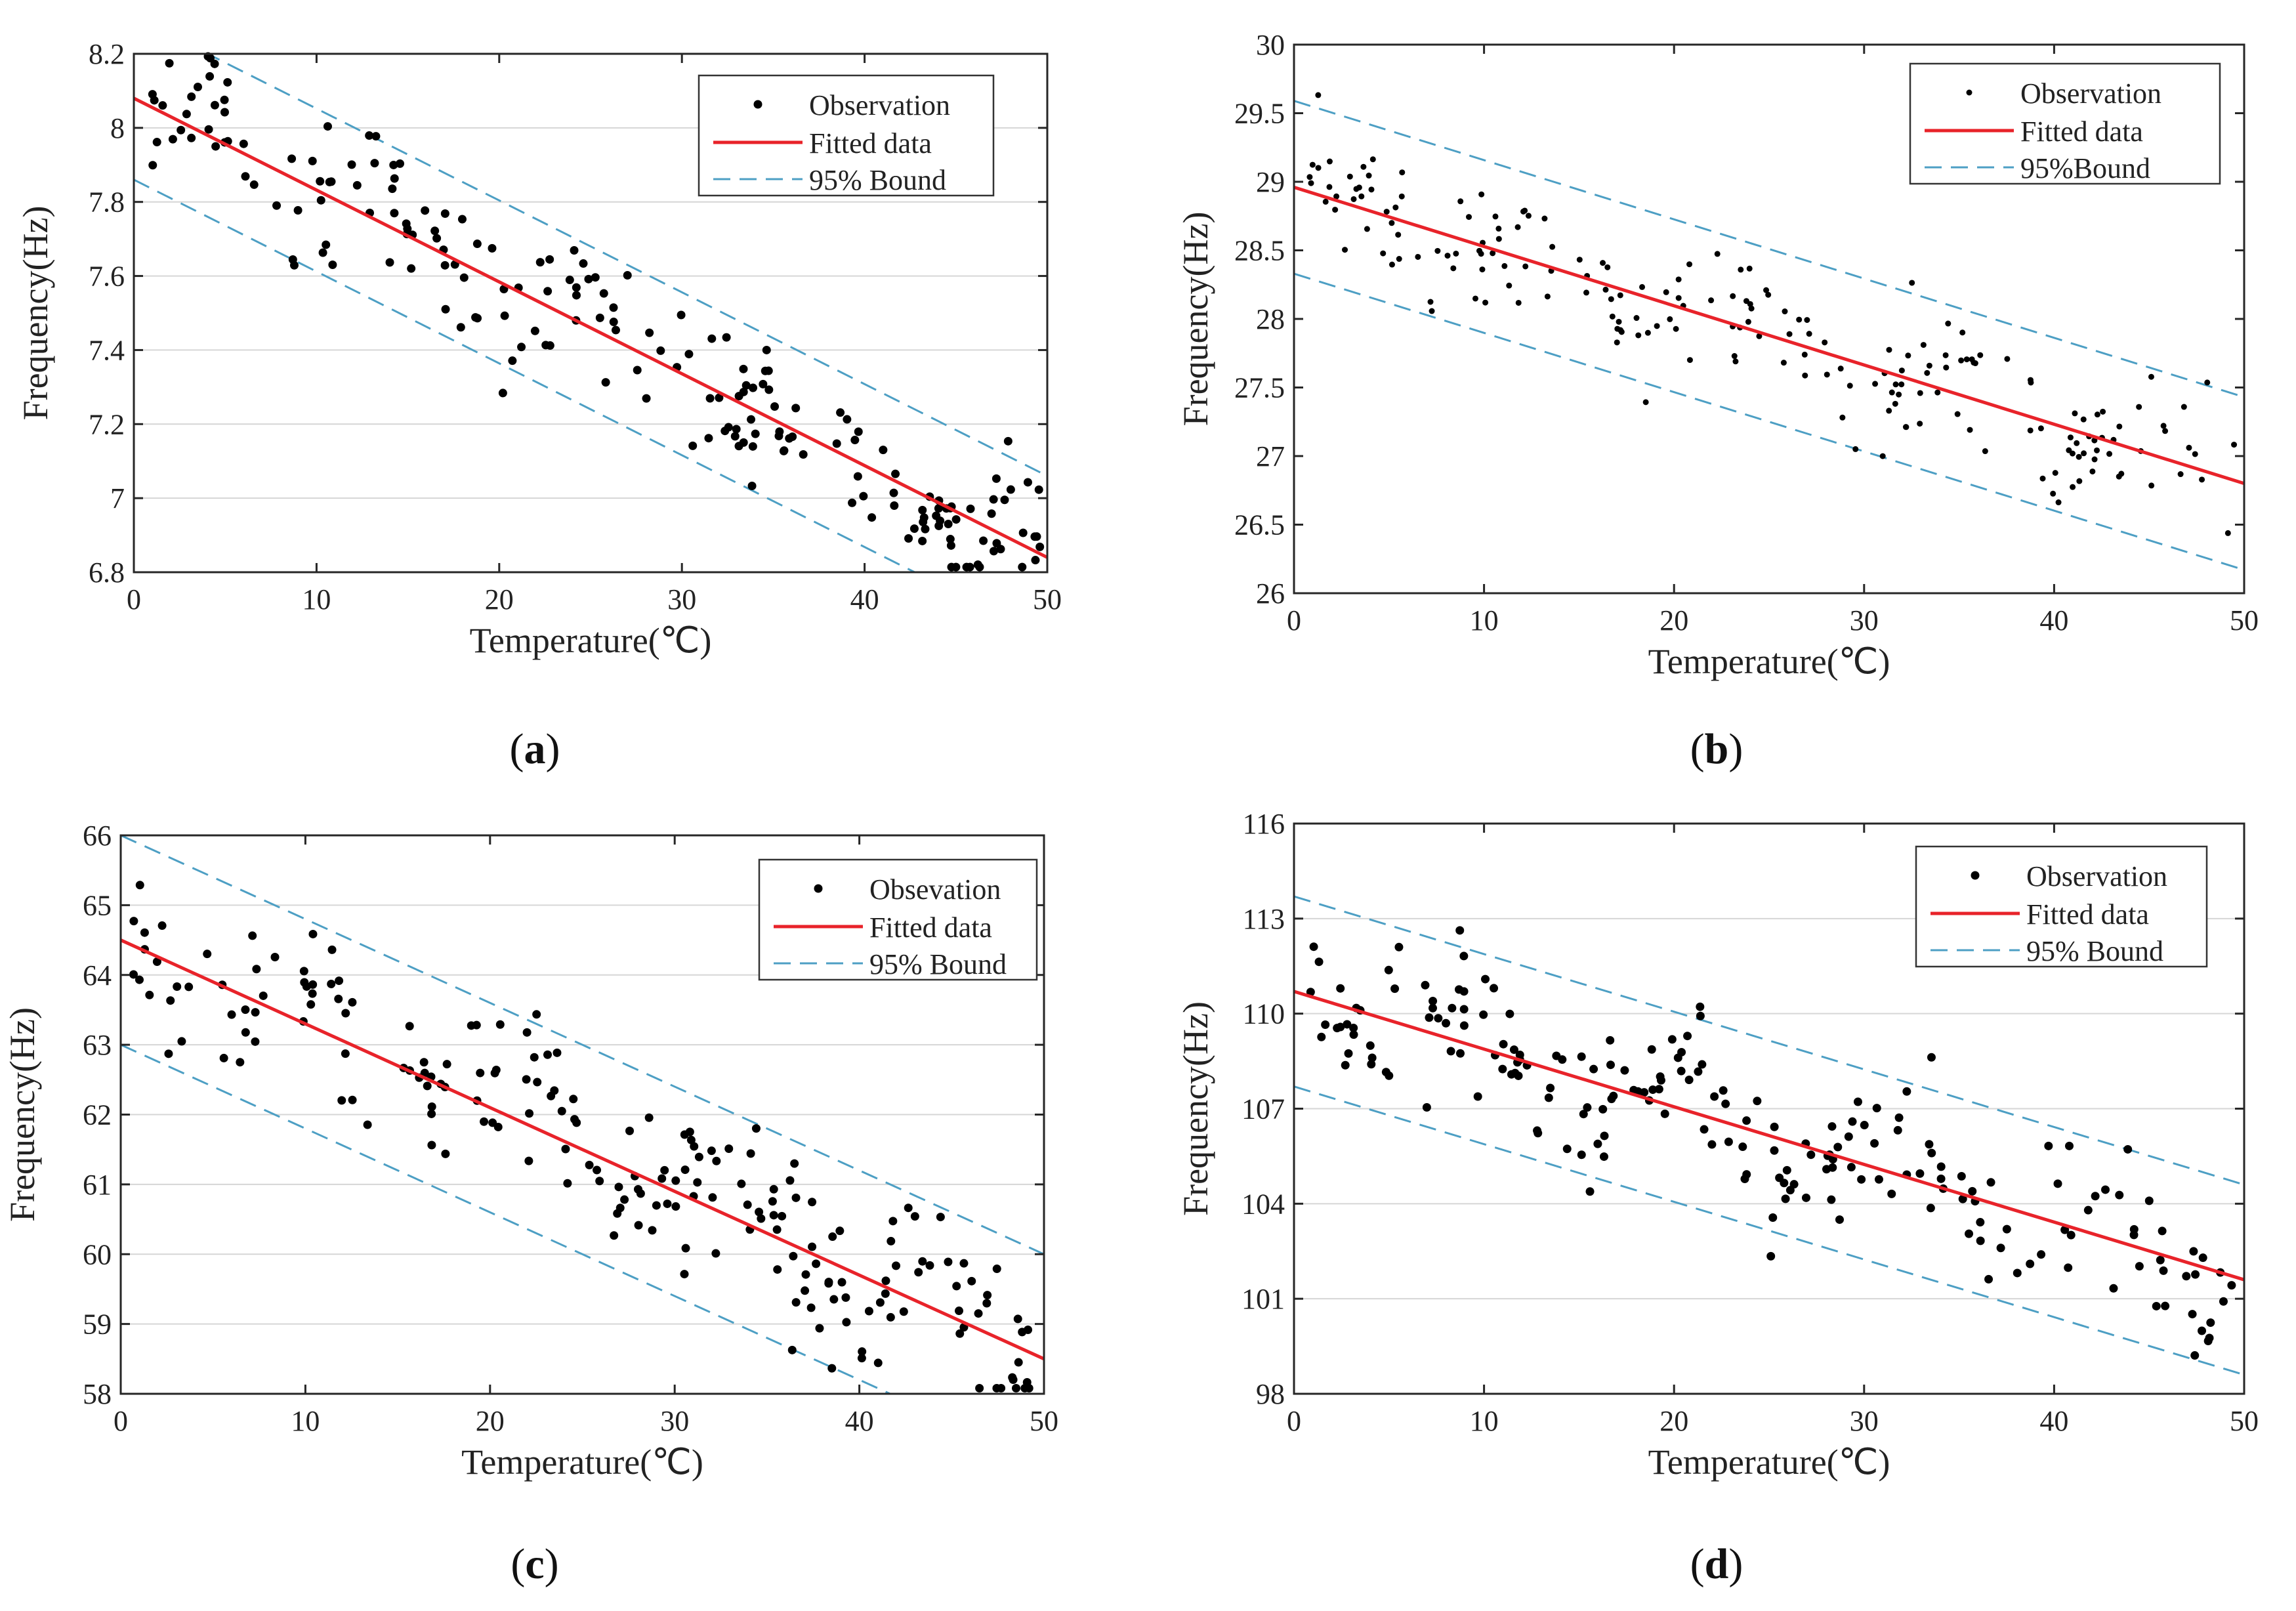 Image resolution: width=2296 pixels, height=1611 pixels. I want to click on y-tick-label: 63, so click(97, 1045).